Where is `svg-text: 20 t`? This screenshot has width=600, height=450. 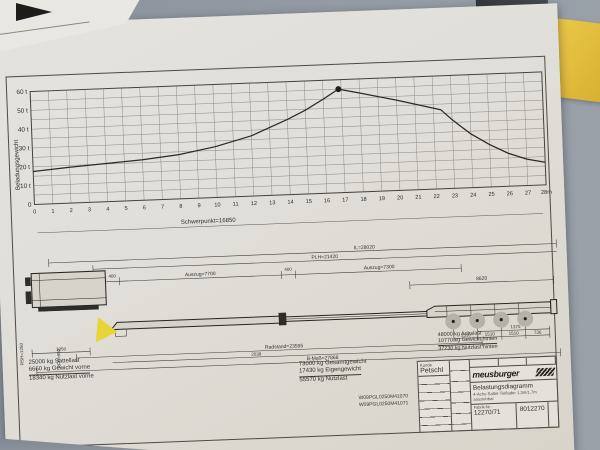 svg-text: 20 t is located at coordinates (24, 167).